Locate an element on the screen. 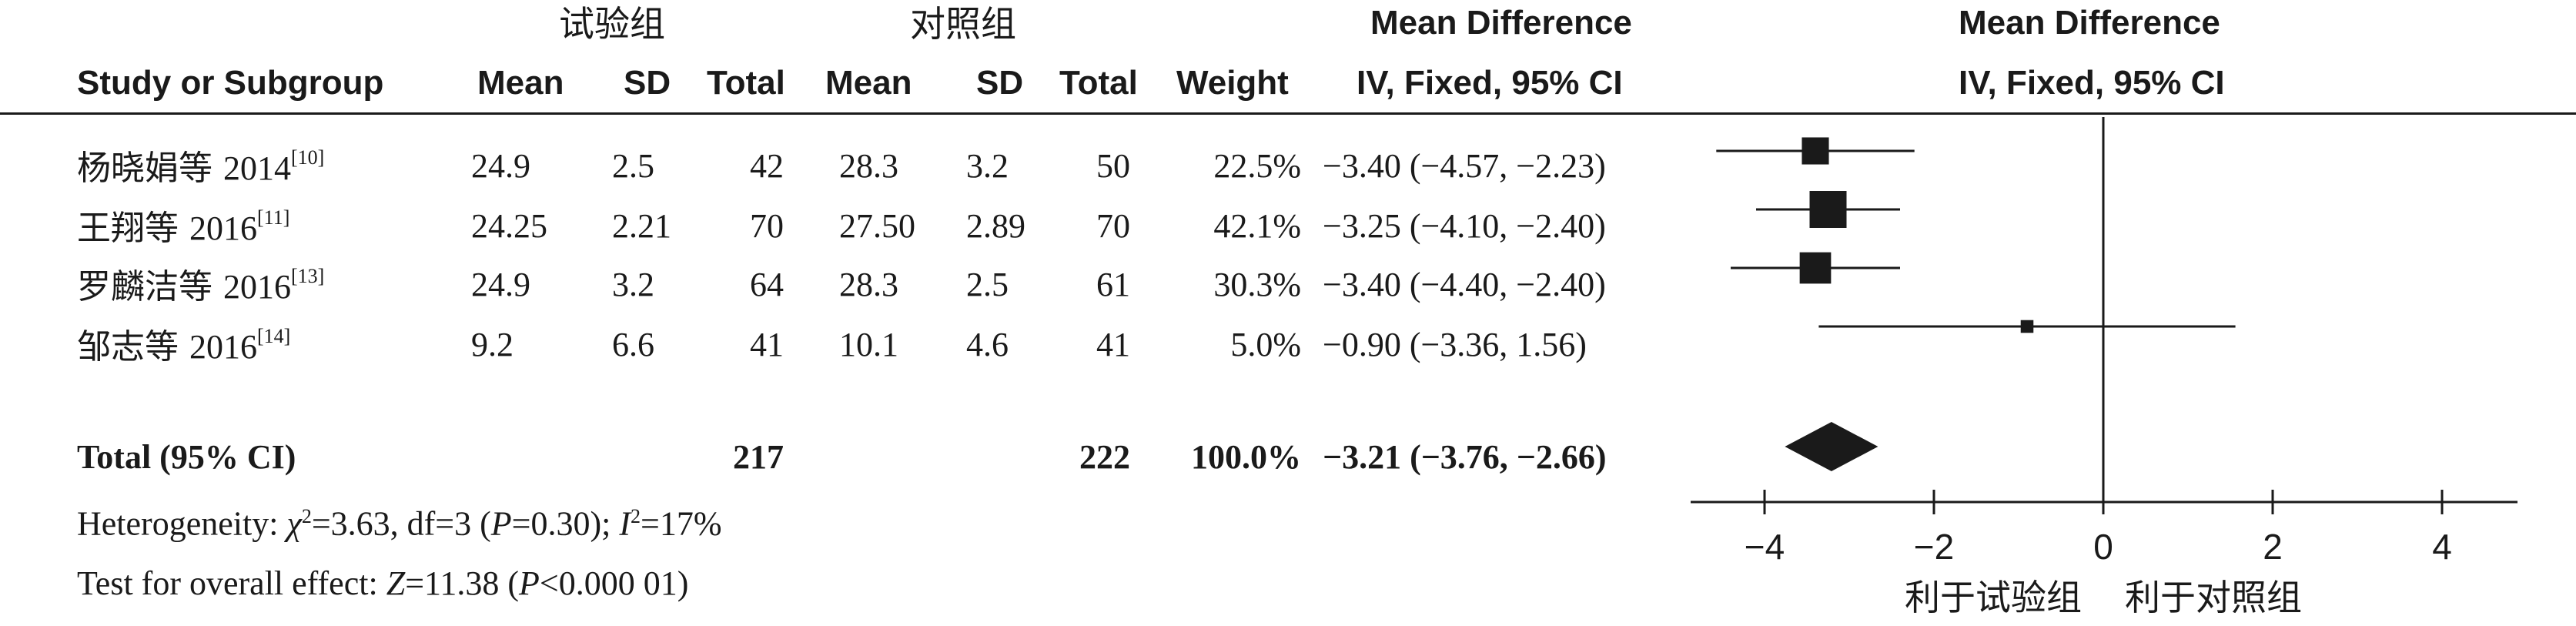 The width and height of the screenshot is (2576, 626). exp-mean: 9.2 is located at coordinates (492, 344).